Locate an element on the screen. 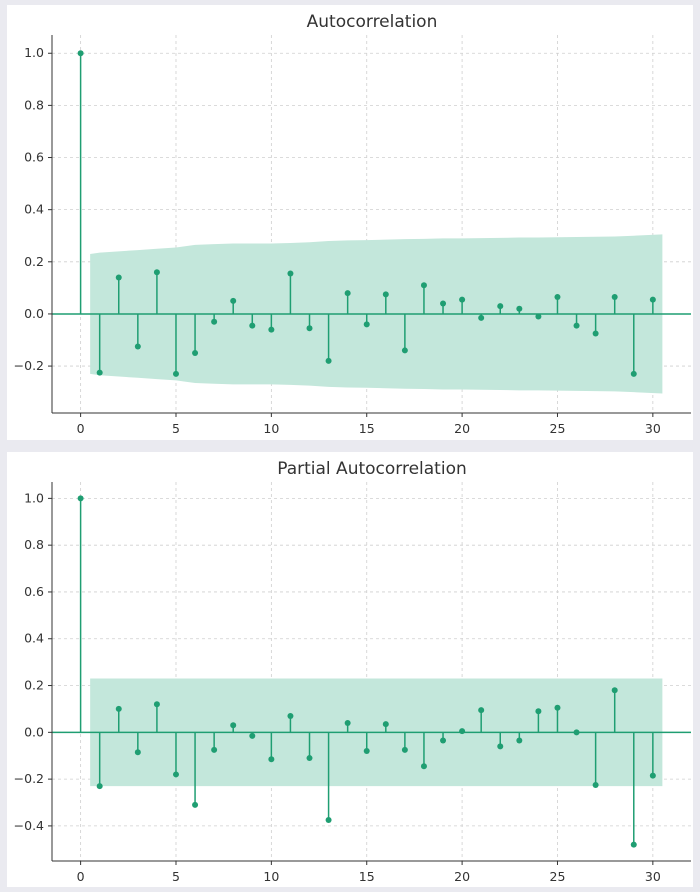 The height and width of the screenshot is (892, 700). chart-title: Partial Autocorrelation is located at coordinates (372, 469).